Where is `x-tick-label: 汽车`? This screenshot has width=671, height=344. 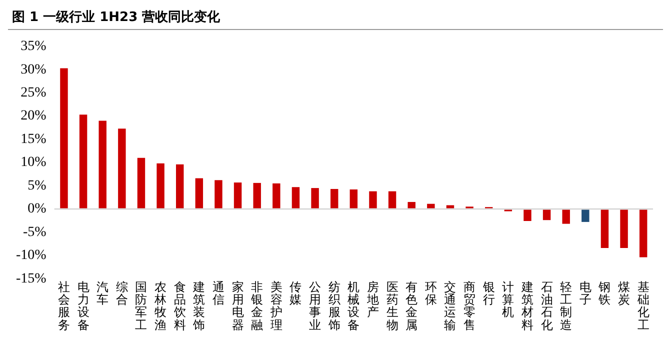
x-tick-label: 汽车 is located at coordinates (102, 293).